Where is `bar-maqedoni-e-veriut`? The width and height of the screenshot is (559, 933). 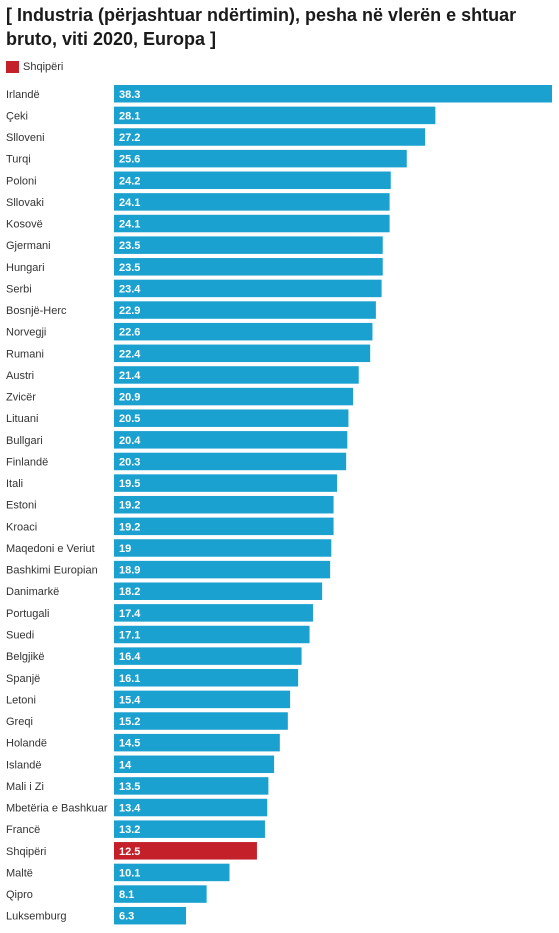
bar-maqedoni-e-veriut is located at coordinates (223, 548).